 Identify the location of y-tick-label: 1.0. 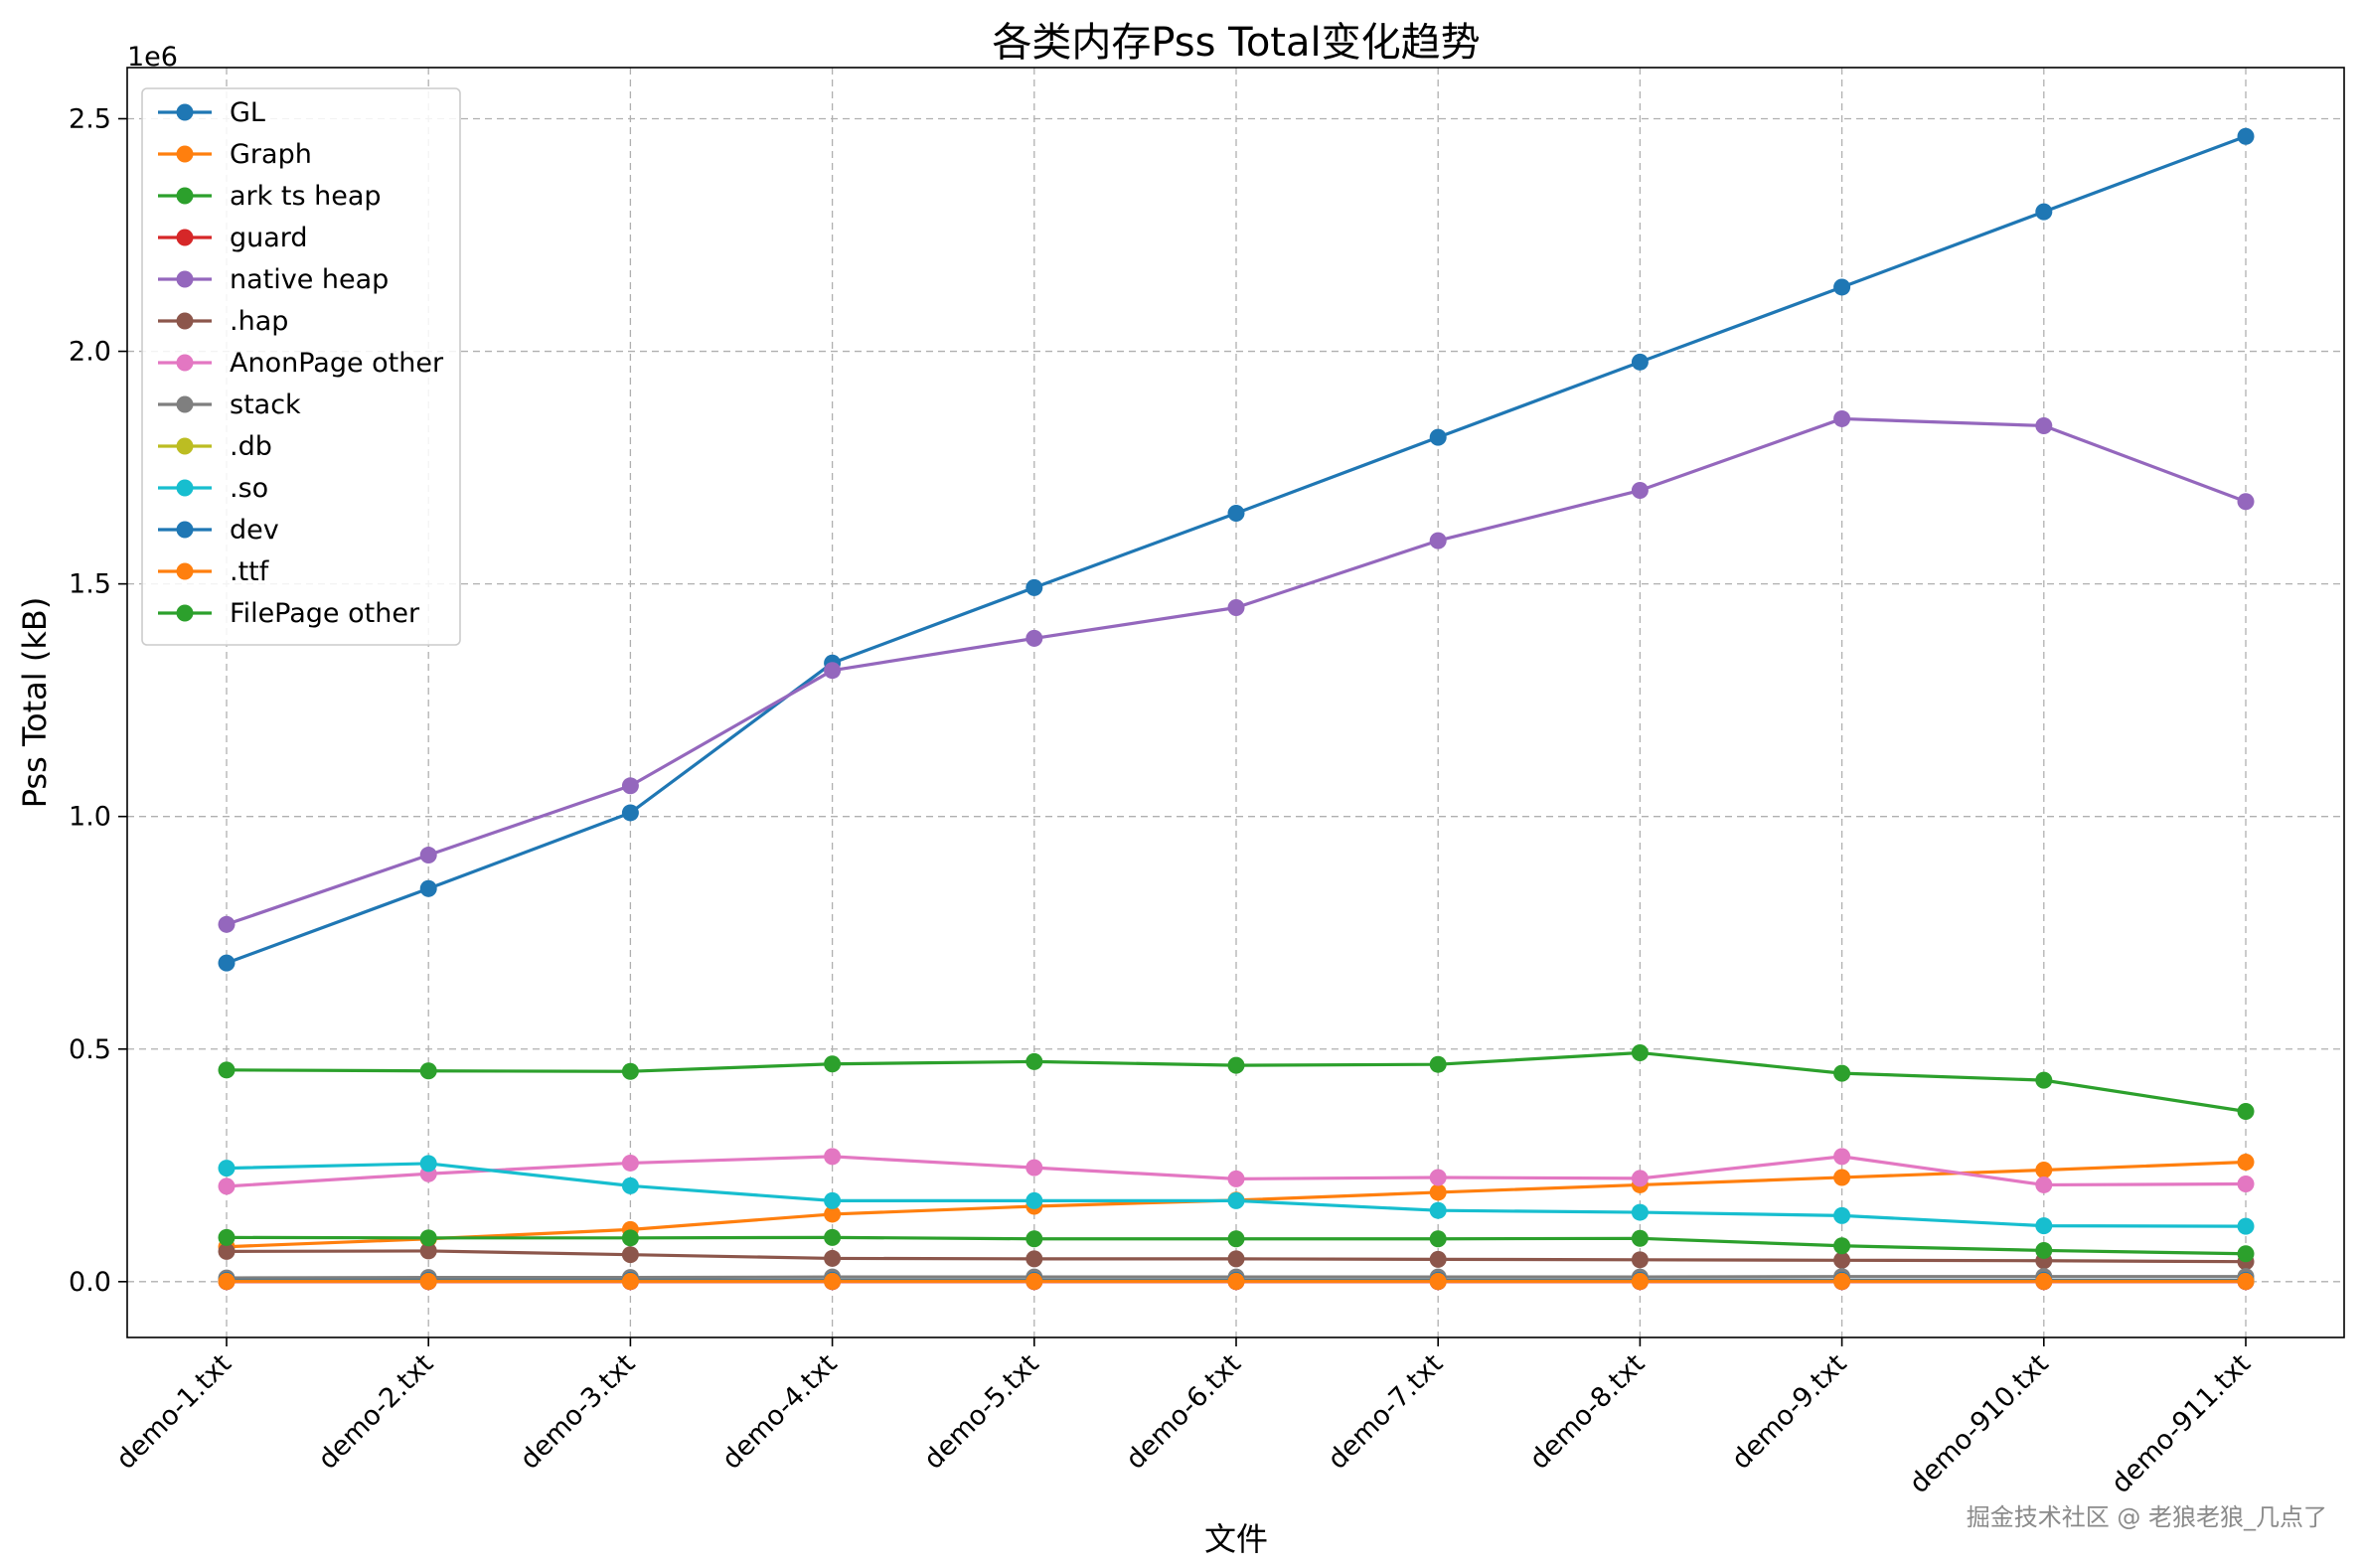
(90, 817).